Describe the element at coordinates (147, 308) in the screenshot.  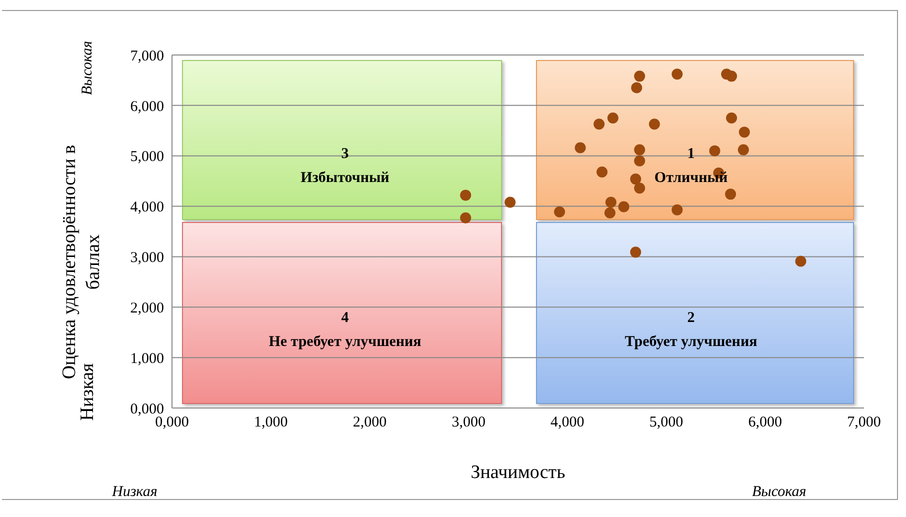
I see `y-tick-label: 2,000` at that location.